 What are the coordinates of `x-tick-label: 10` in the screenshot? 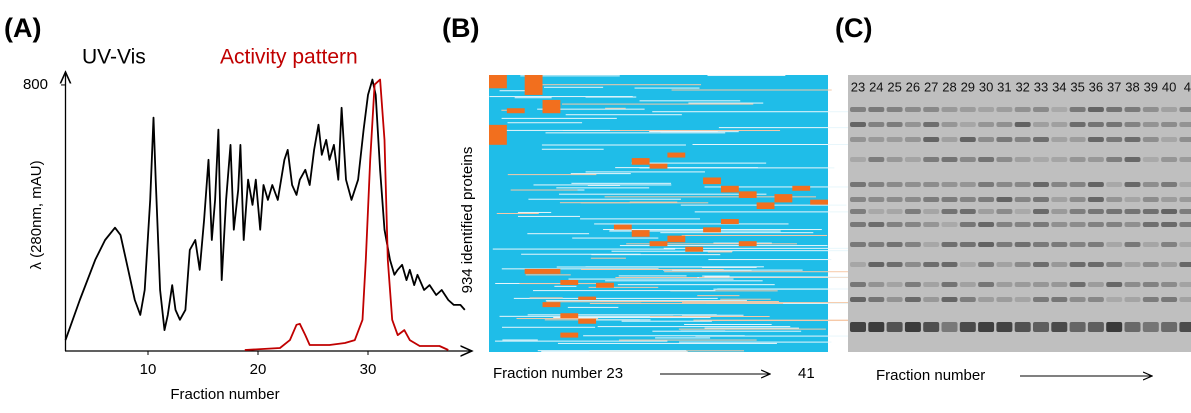 It's located at (148, 369).